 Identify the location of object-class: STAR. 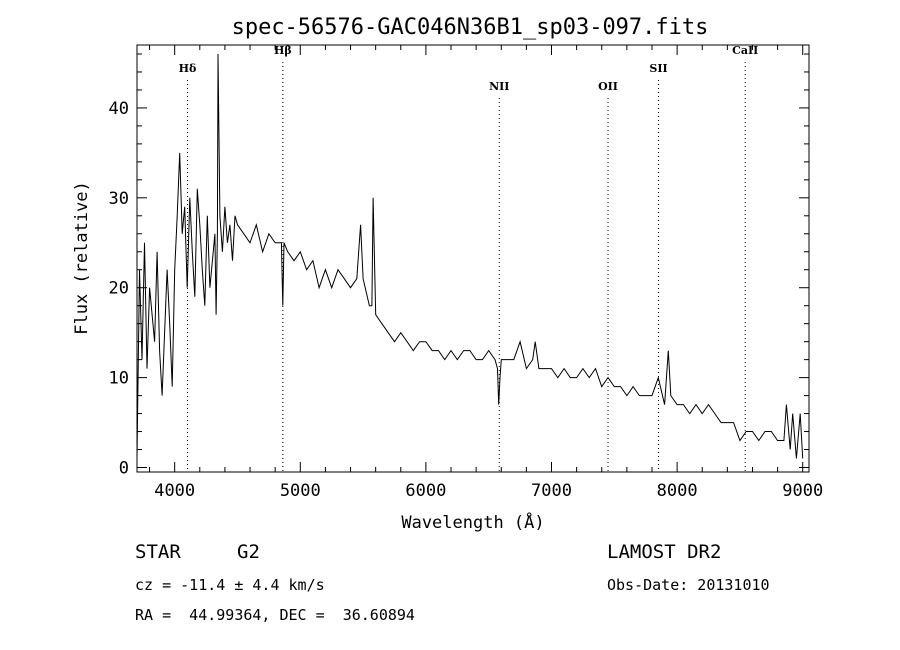
(158, 552).